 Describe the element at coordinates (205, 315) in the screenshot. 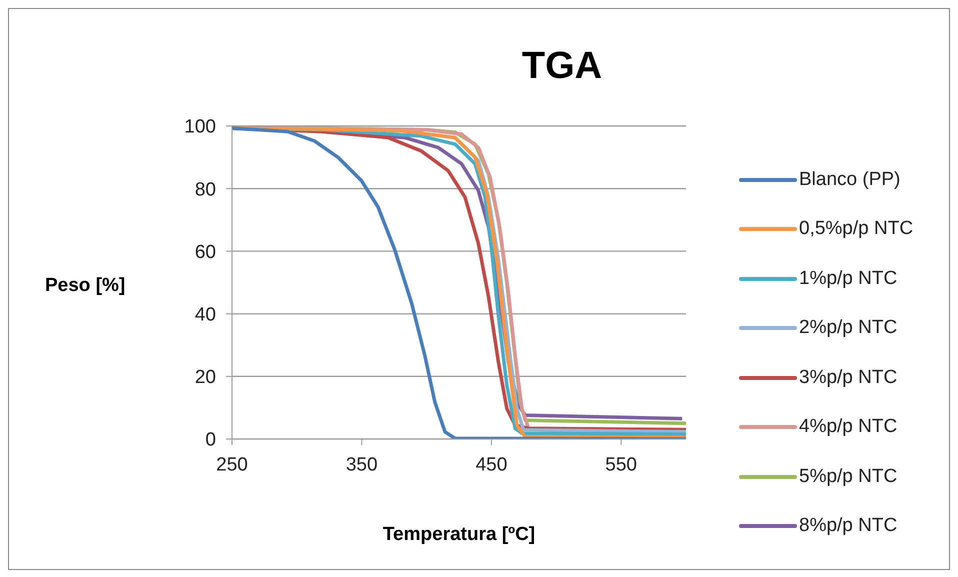

I see `y-tick-label: 40` at that location.